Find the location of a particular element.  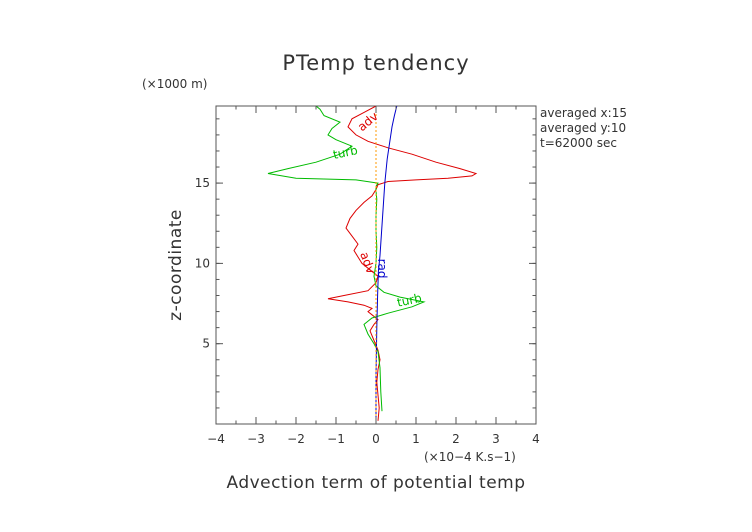

y-tick-label: 5 is located at coordinates (206, 344).